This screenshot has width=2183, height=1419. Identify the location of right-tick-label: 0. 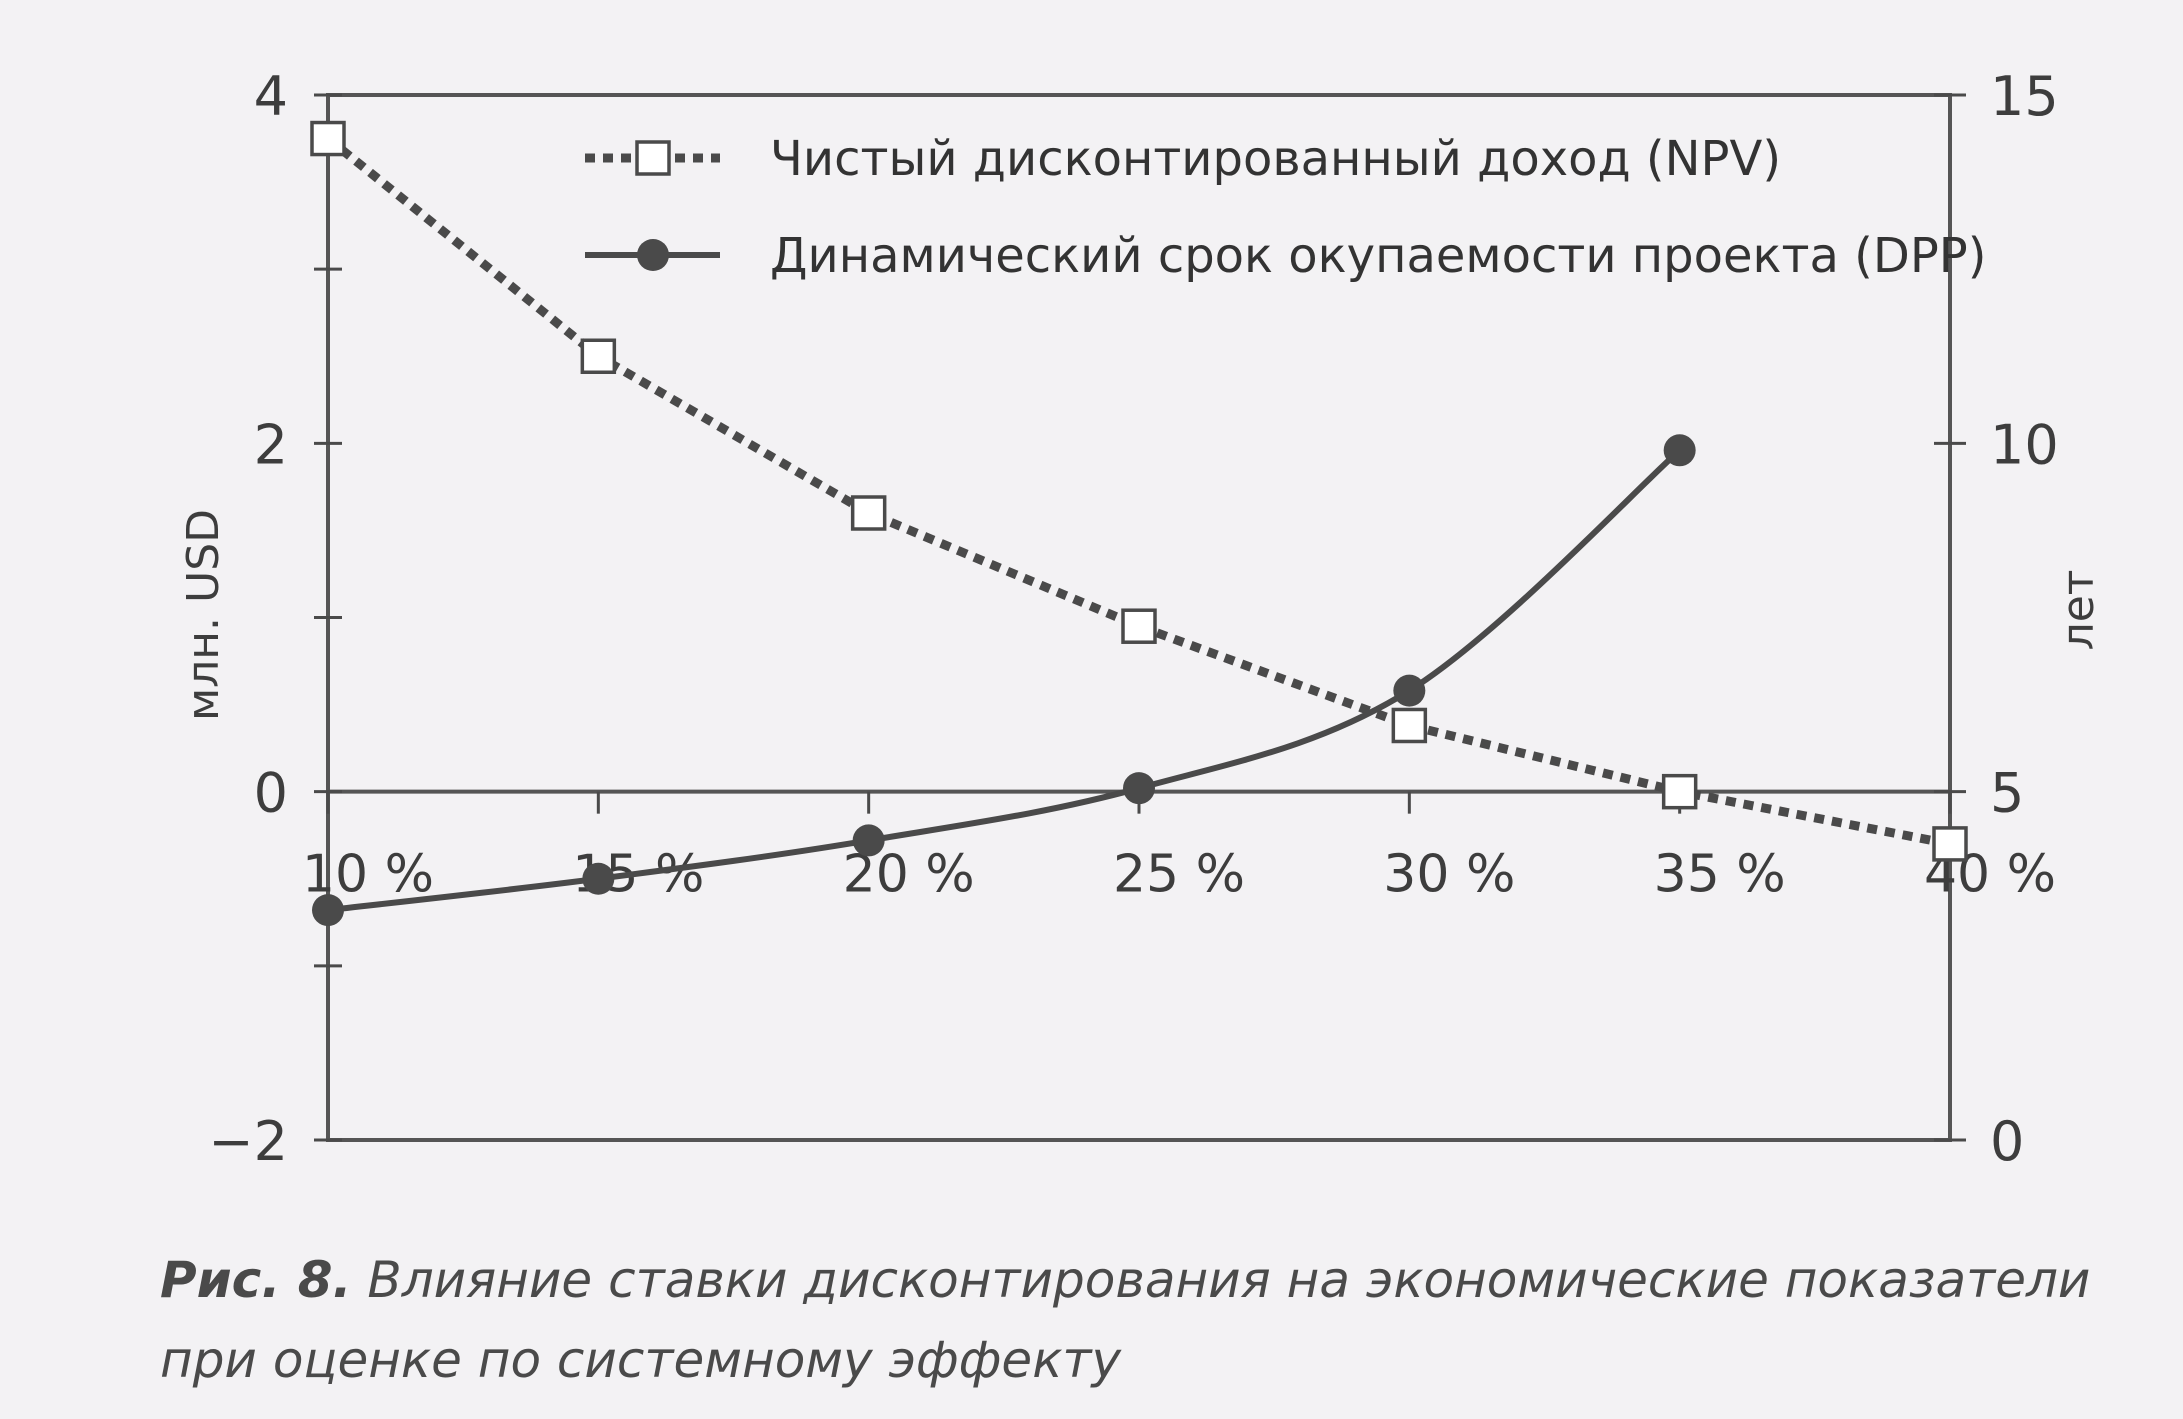
(2007, 1141).